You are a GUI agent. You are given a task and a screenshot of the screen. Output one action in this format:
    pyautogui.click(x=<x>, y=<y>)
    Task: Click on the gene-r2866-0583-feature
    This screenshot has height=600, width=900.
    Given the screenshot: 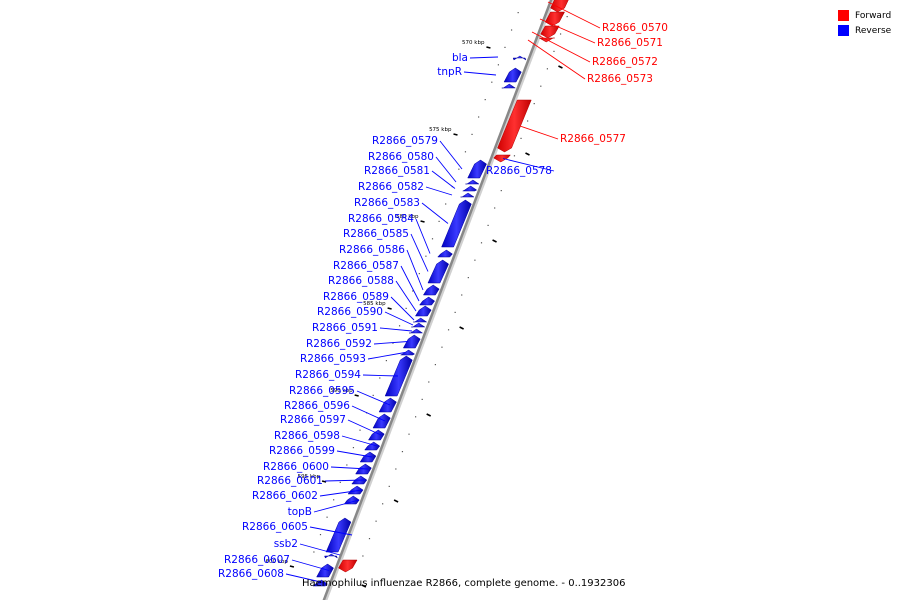 What is the action you would take?
    pyautogui.click(x=456, y=223)
    